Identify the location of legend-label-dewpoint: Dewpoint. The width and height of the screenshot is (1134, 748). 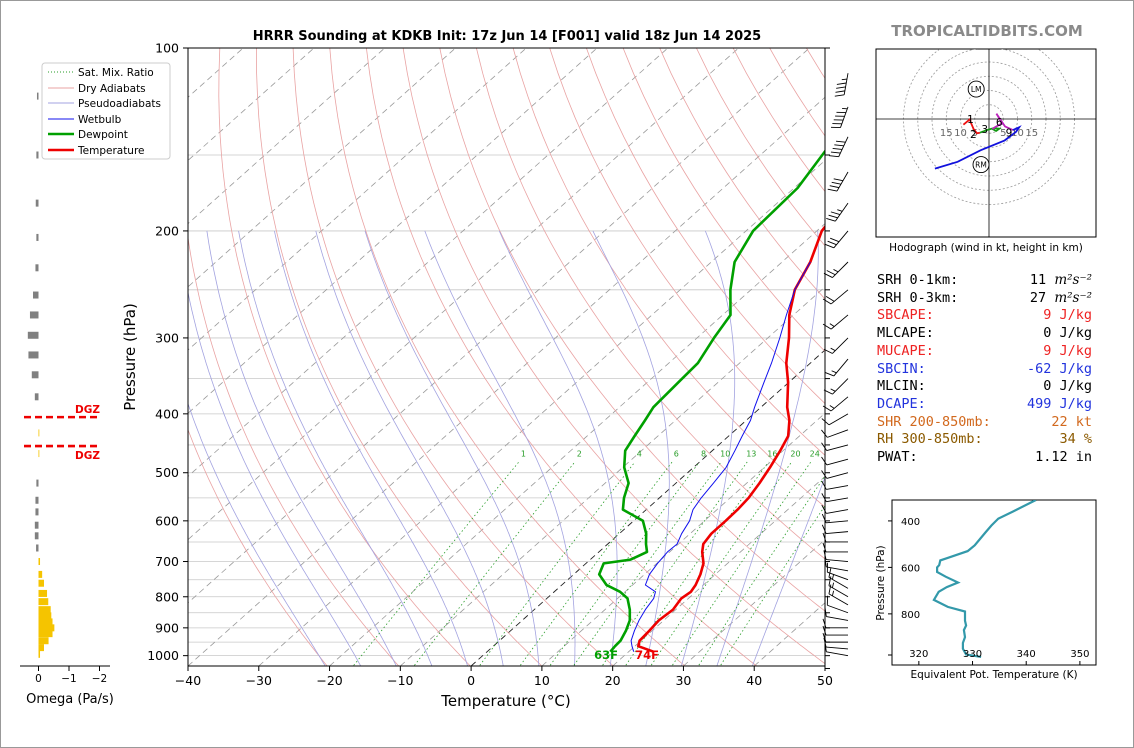
(103, 135).